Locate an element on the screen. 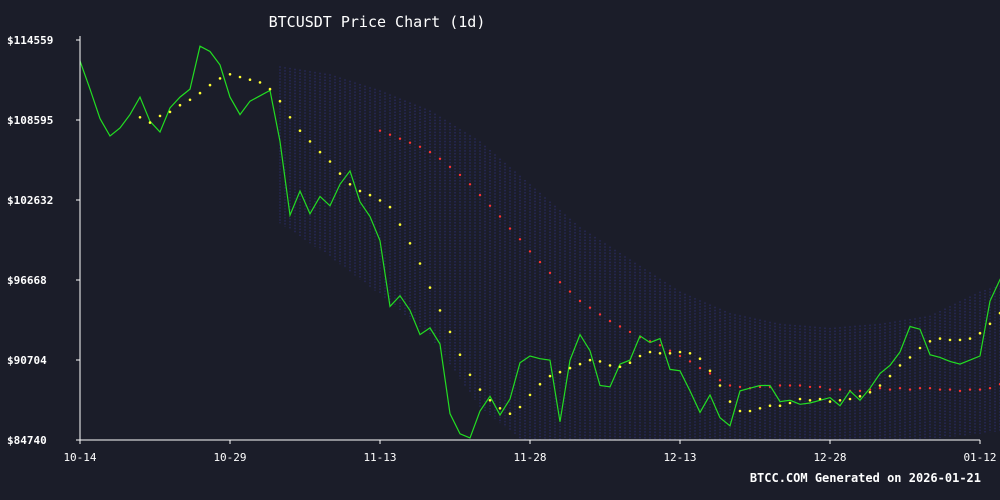 Image resolution: width=1000 pixels, height=500 pixels. x-tick-label: 12-13 is located at coordinates (679, 457).